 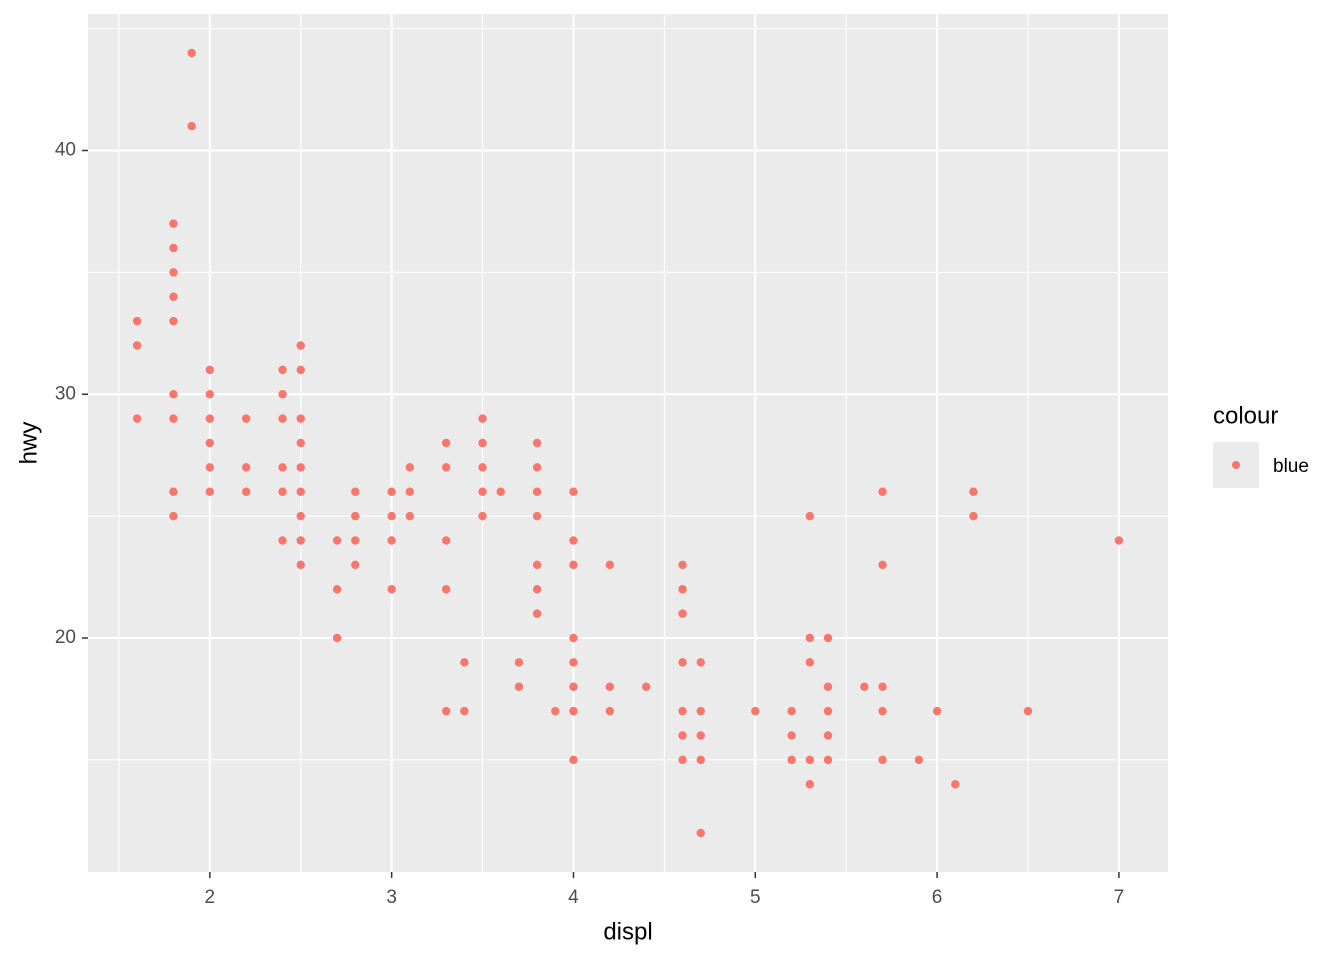 I want to click on legend-marker, so click(x=1236, y=465).